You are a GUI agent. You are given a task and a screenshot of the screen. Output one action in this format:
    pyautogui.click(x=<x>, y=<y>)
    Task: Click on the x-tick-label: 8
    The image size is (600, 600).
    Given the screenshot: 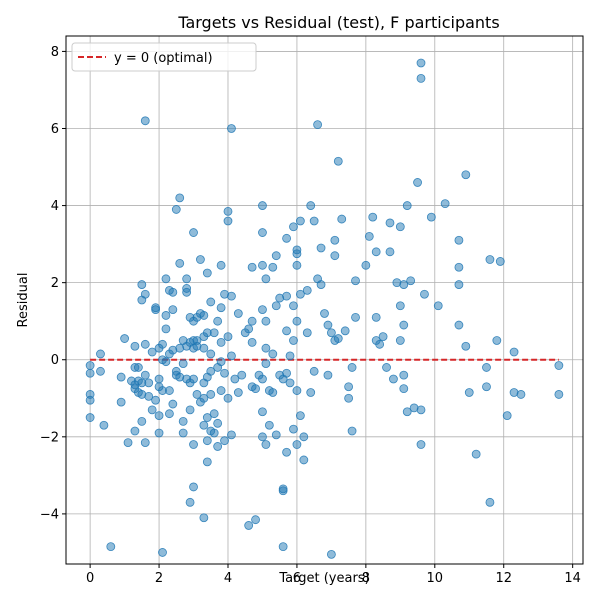 What is the action you would take?
    pyautogui.click(x=366, y=578)
    